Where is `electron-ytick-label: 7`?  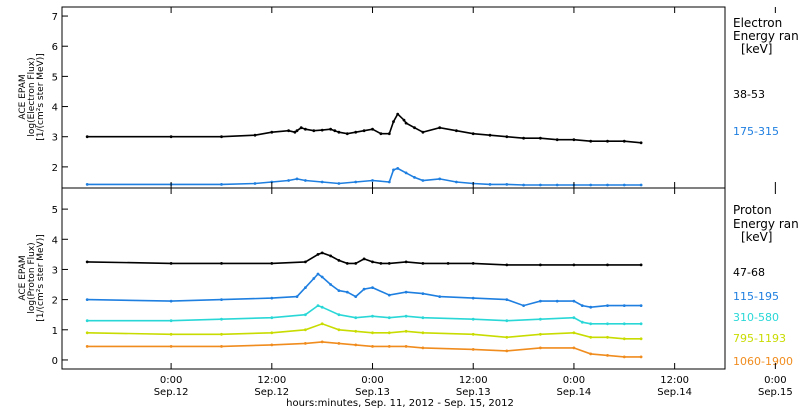 electron-ytick-label: 7 is located at coordinates (55, 17).